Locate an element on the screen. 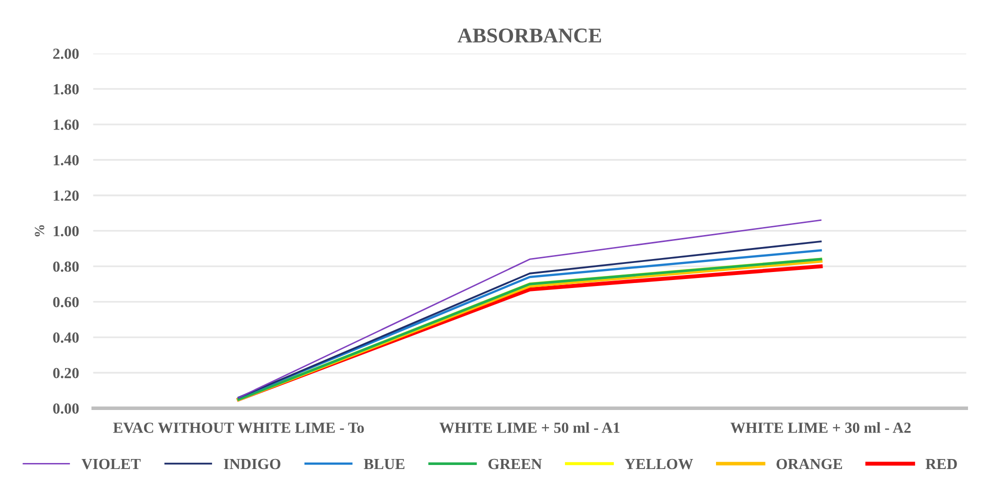  y-axis-title: % is located at coordinates (39, 230).